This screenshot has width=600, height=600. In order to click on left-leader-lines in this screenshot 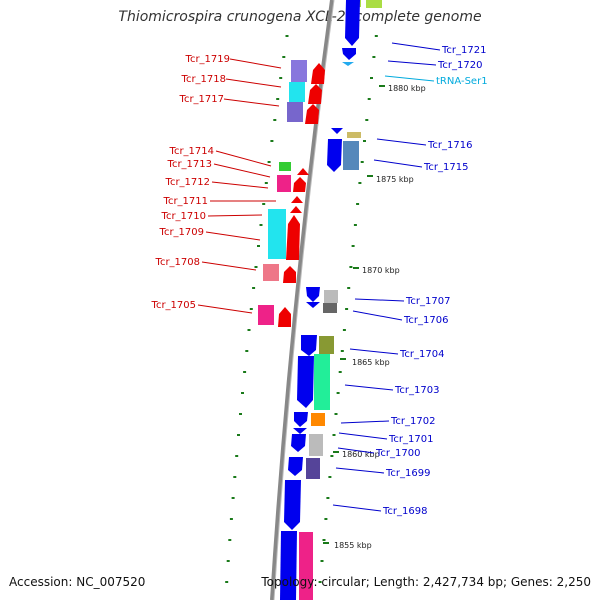, I will do `click(239, 186)`.